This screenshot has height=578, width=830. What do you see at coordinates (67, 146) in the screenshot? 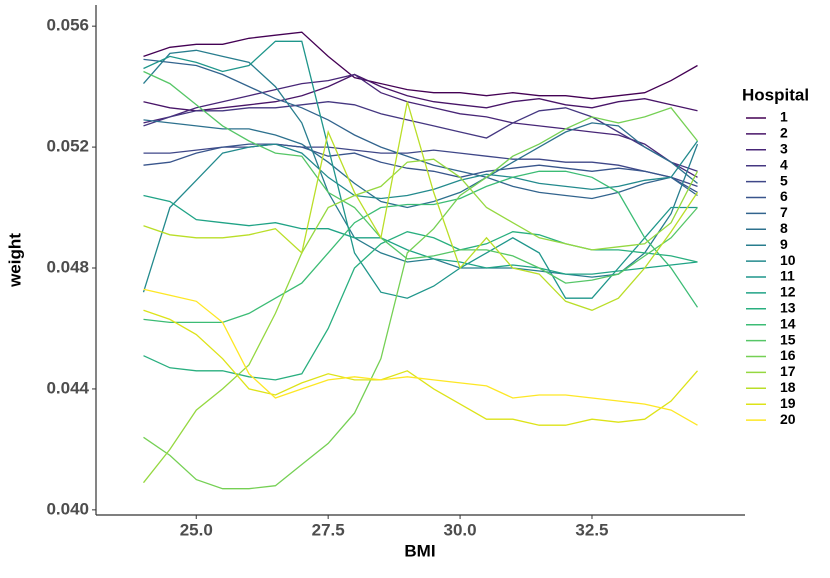
I see `y-tick-label: 0.052` at bounding box center [67, 146].